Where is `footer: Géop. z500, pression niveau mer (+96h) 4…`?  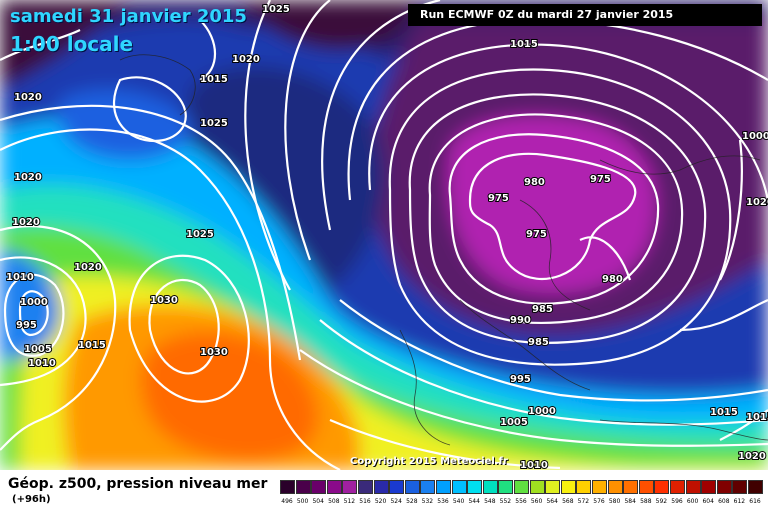 footer: Géop. z500, pression niveau mer (+96h) 4… is located at coordinates (384, 491).